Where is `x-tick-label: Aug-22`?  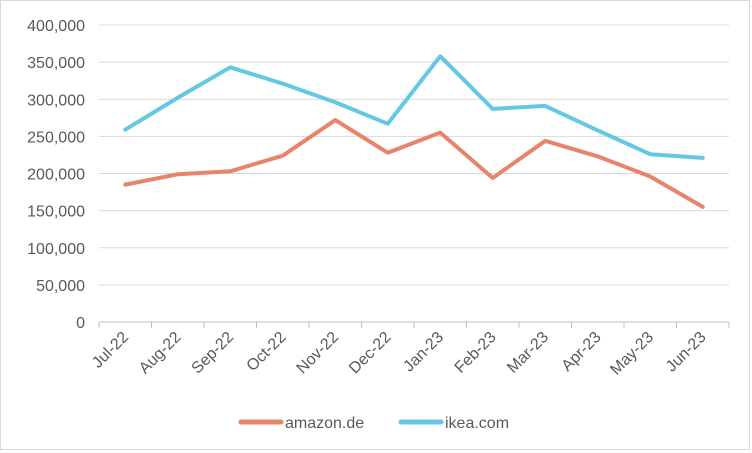 x-tick-label: Aug-22 is located at coordinates (160, 353).